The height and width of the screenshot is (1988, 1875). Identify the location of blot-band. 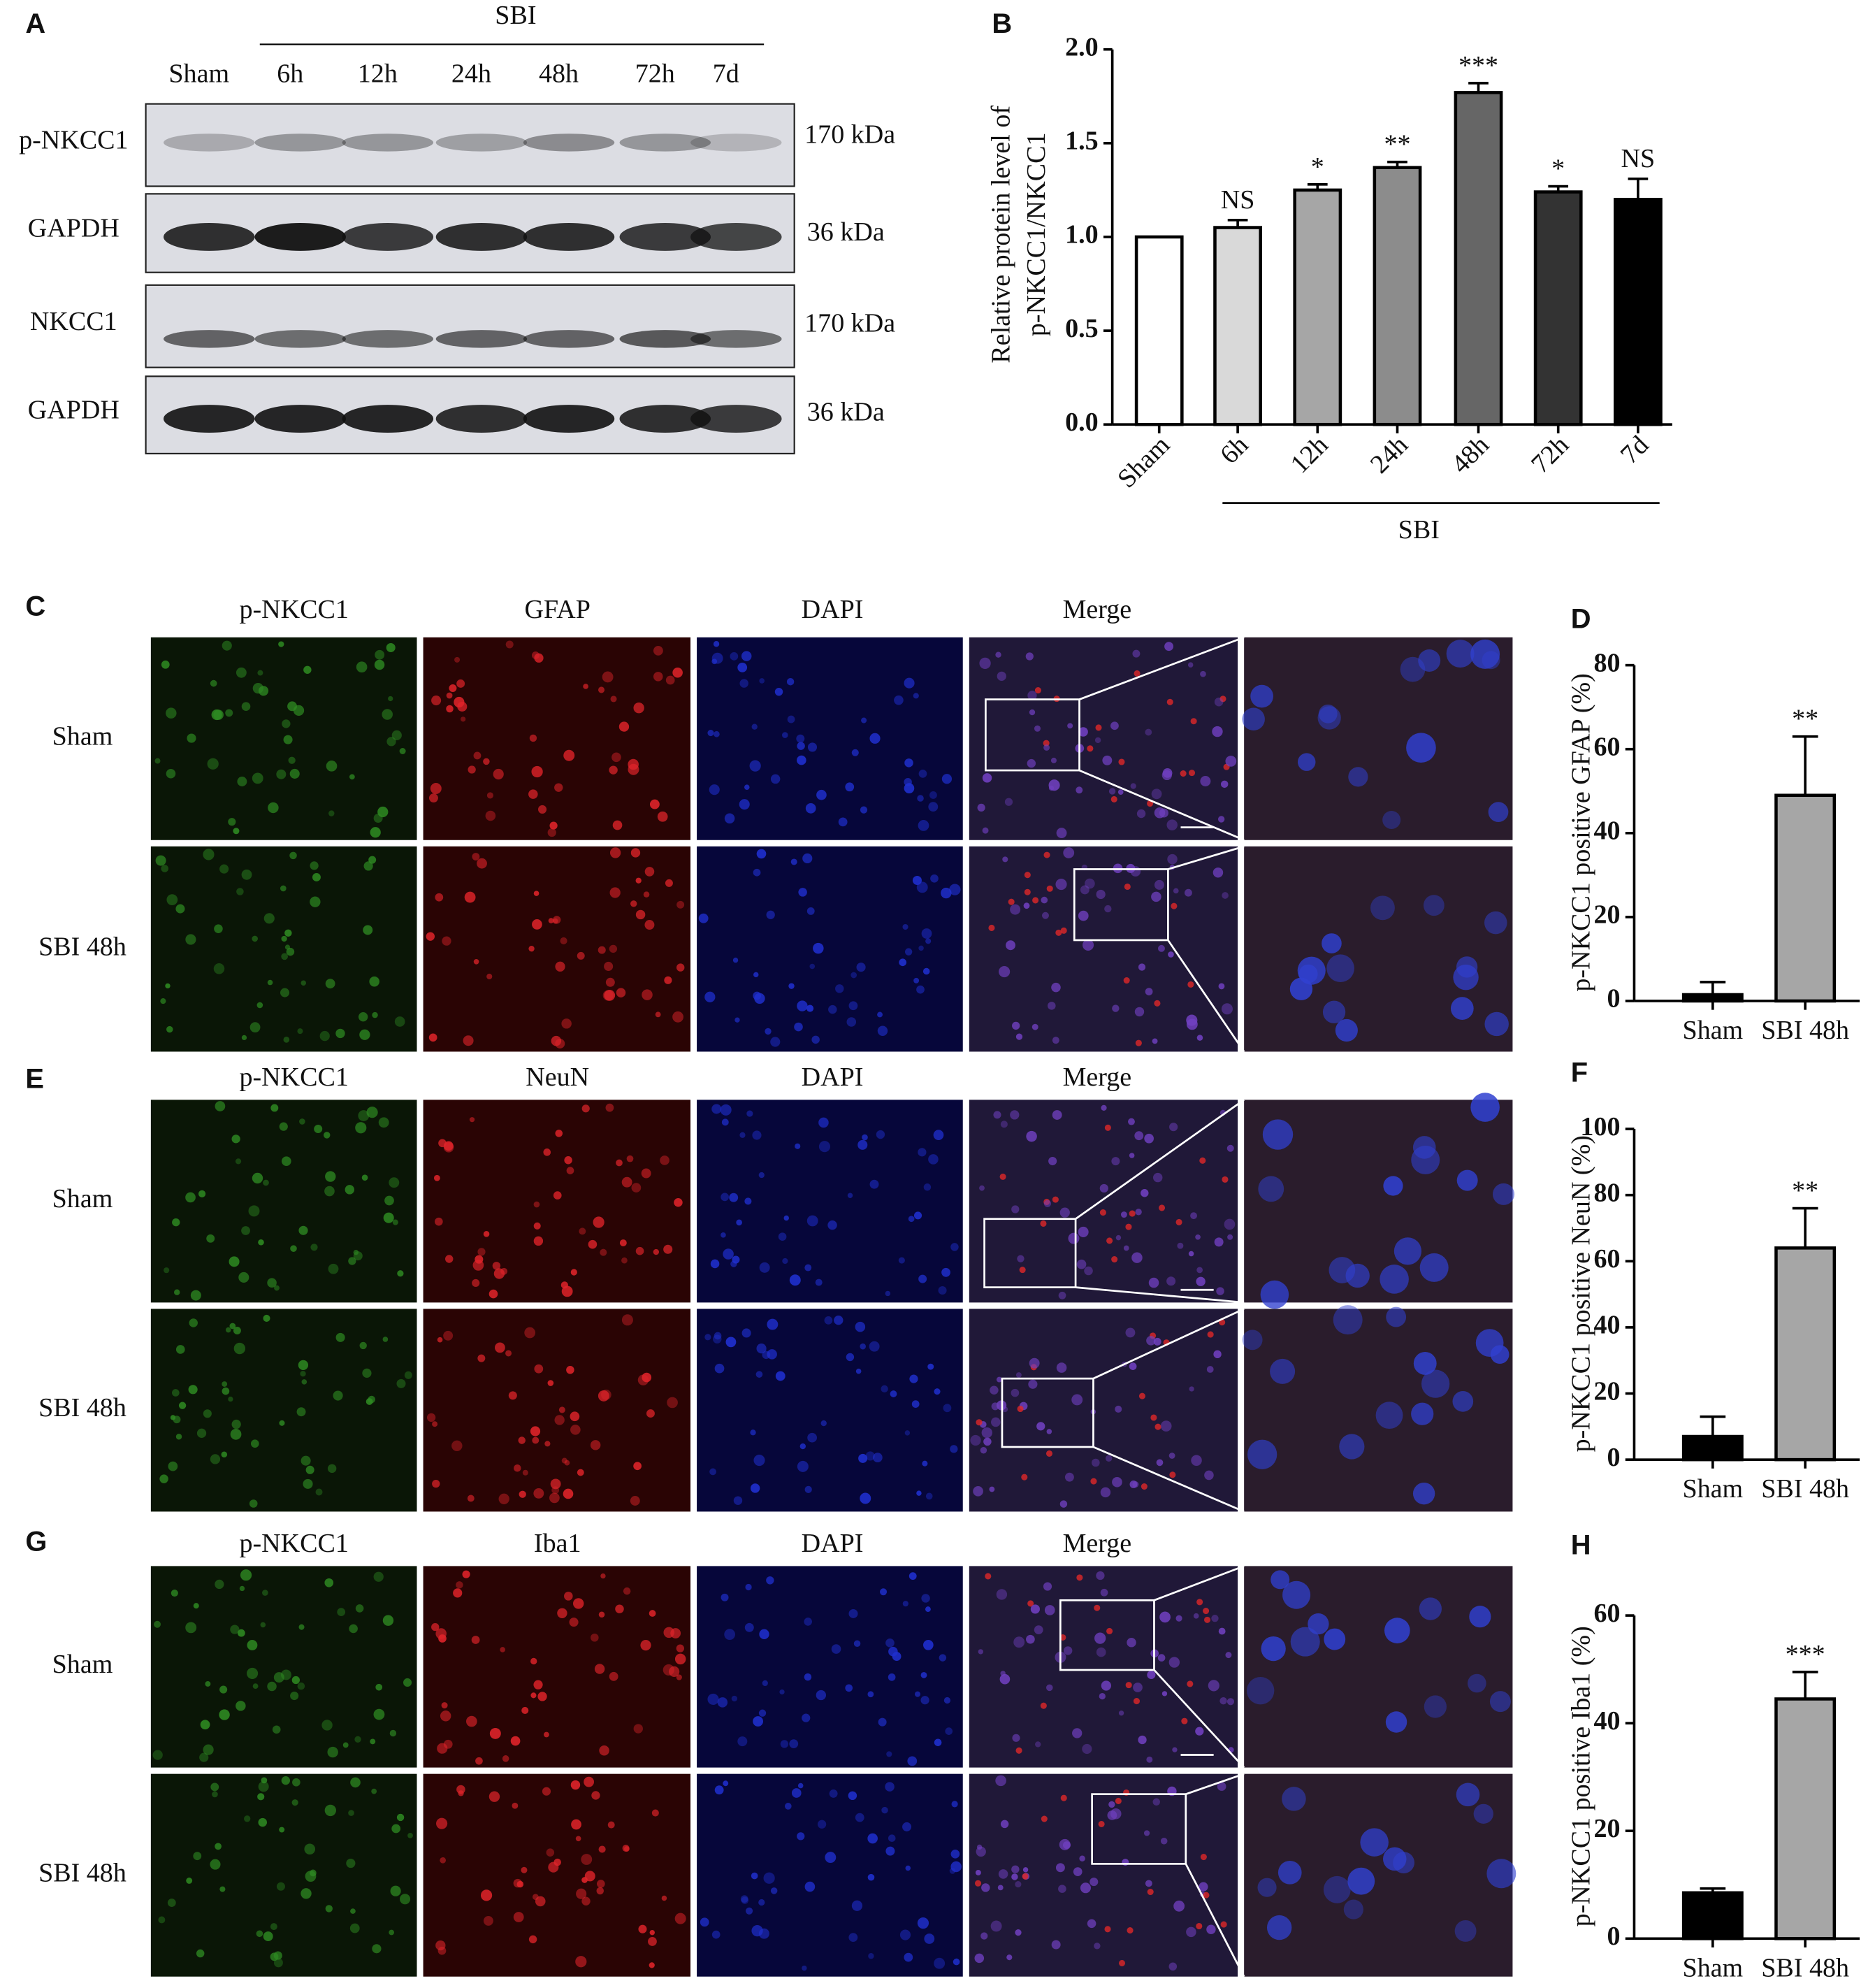
(665, 143).